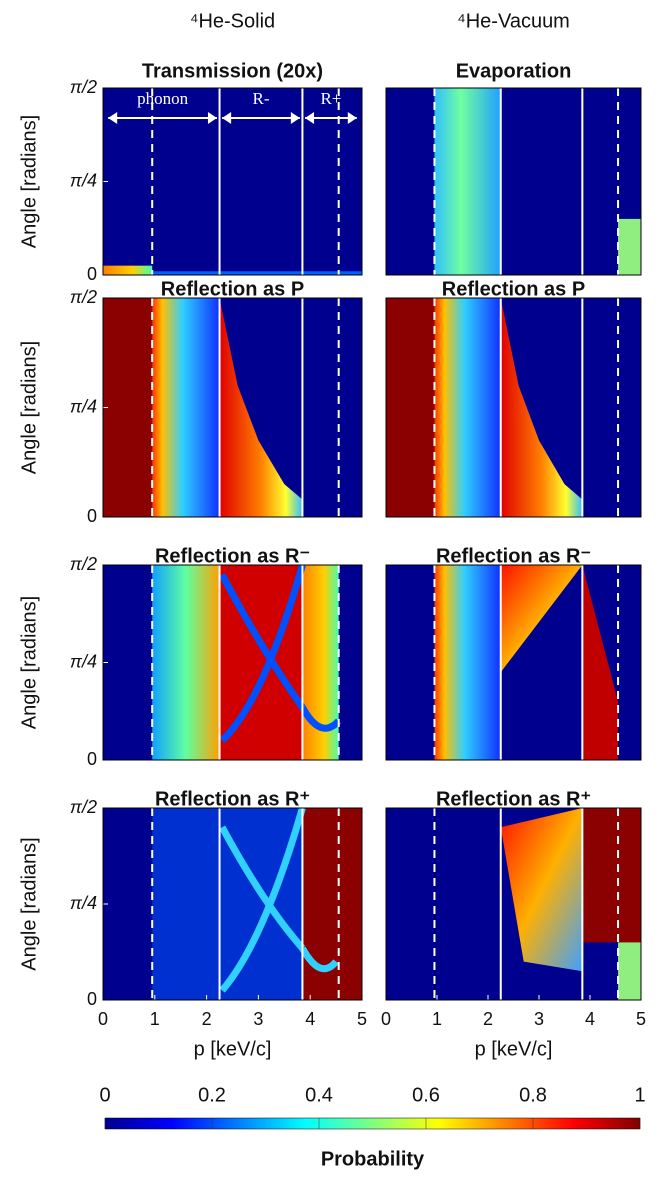 The height and width of the screenshot is (1181, 670). Describe the element at coordinates (163, 98) in the screenshot. I see `annotation: phonon` at that location.